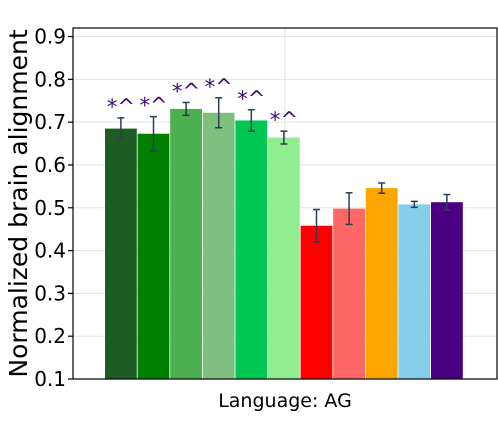  I want to click on y-tick-label: 0.1, so click(50, 379).